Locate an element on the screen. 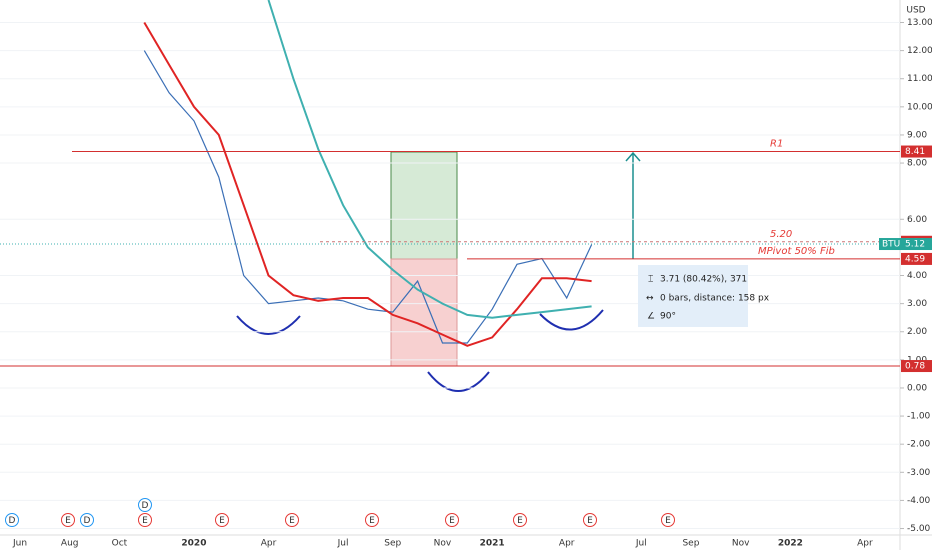 Image resolution: width=932 pixels, height=550 pixels. y-tick-label: 6.00 is located at coordinates (917, 220).